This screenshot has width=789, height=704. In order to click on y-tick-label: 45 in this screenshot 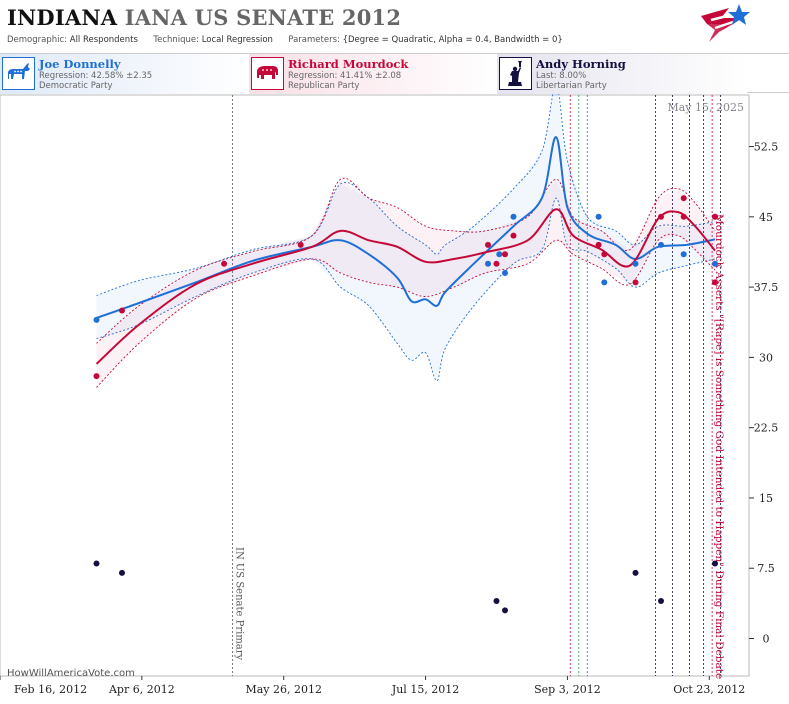, I will do `click(766, 217)`.